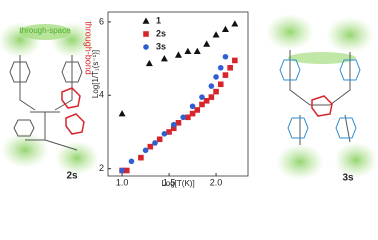 The image size is (378, 240). I want to click on compound-label: 2s, so click(72, 176).